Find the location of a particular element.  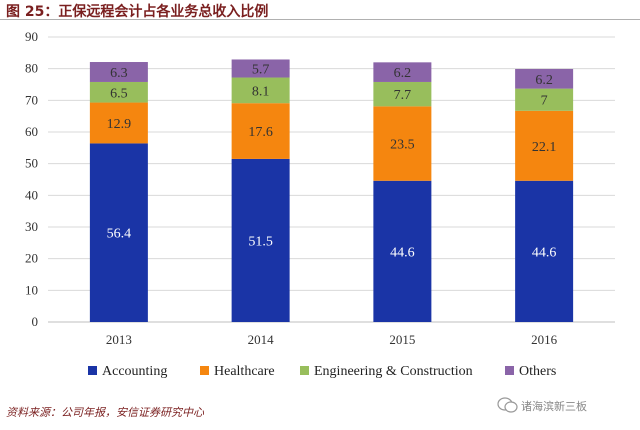

y-tick-label: 50 is located at coordinates (31, 163).